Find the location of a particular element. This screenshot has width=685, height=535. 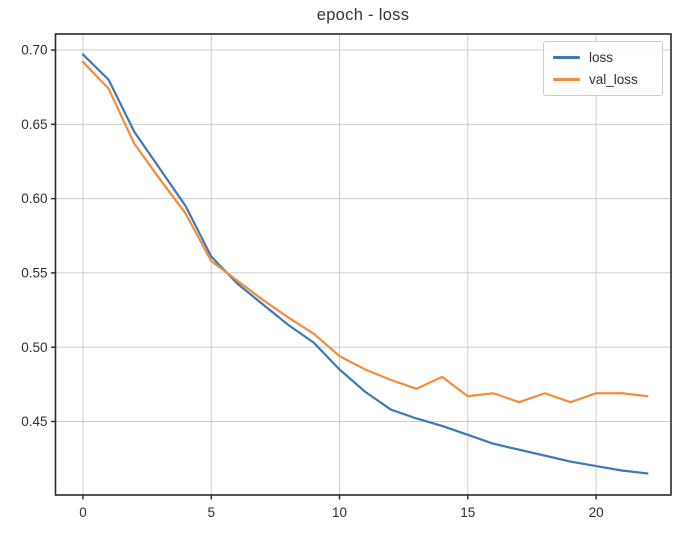

y-axis-tick-label: 0.50 is located at coordinates (34, 347).